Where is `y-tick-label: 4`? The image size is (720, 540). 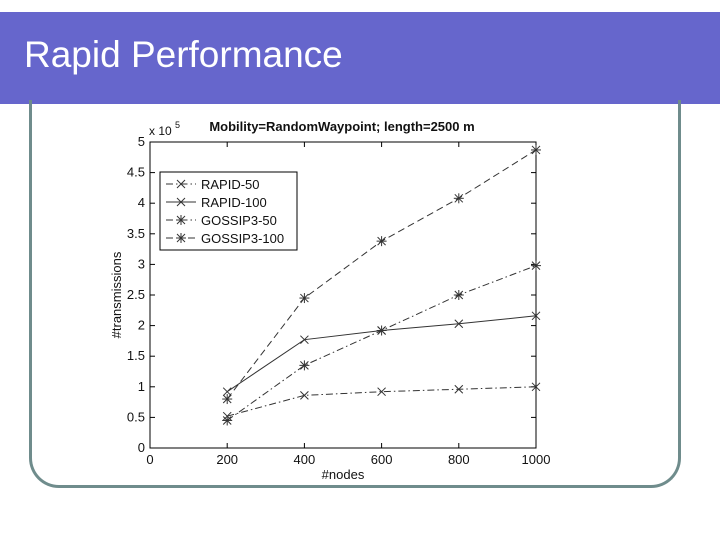
y-tick-label: 4 is located at coordinates (141, 202).